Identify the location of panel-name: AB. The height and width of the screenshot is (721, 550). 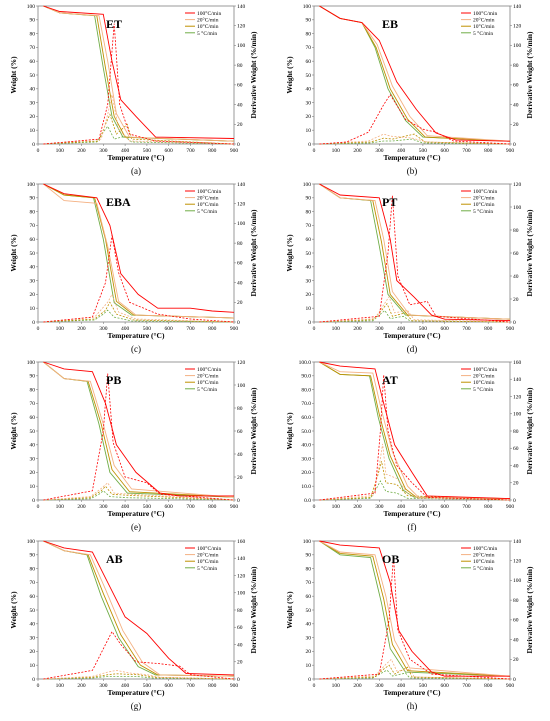
(114, 559).